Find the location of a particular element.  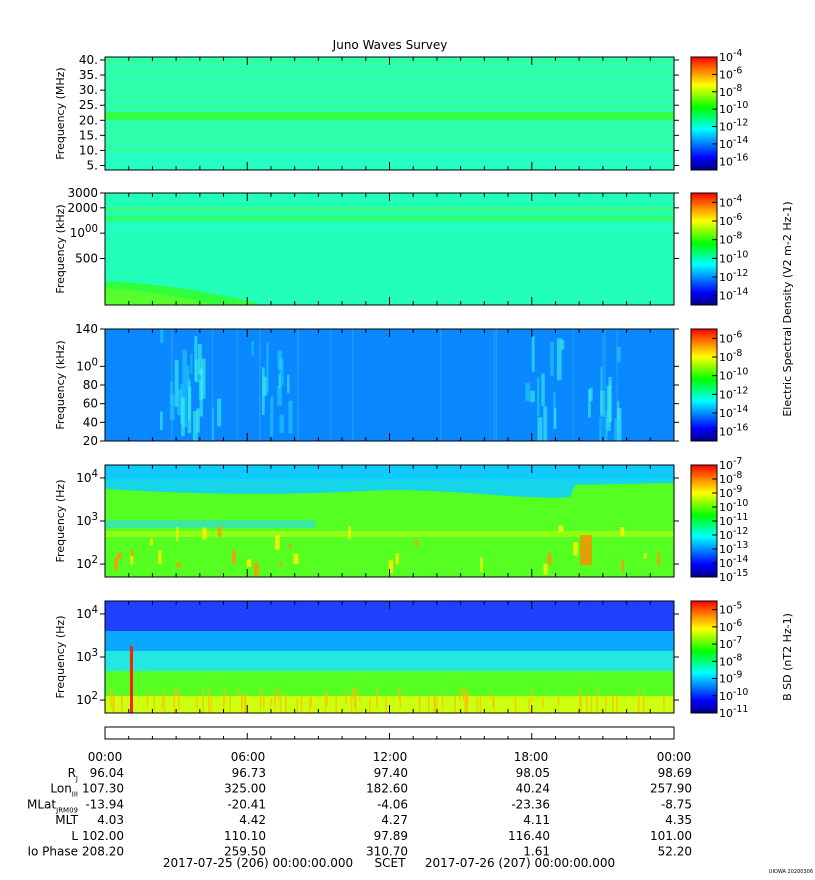

spectrogram-magnetic is located at coordinates (389, 657).